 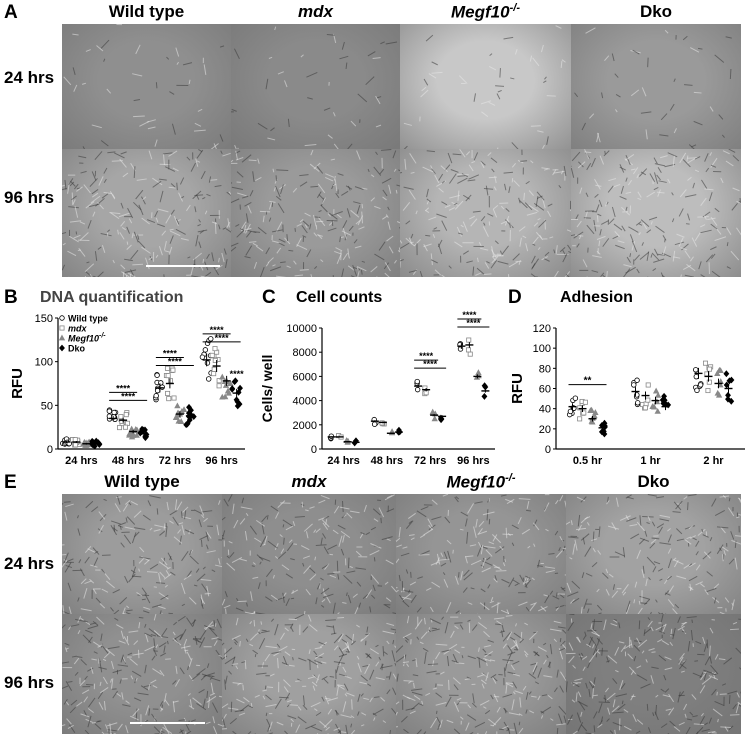 What do you see at coordinates (469, 315) in the screenshot?
I see `significance-label: ****` at bounding box center [469, 315].